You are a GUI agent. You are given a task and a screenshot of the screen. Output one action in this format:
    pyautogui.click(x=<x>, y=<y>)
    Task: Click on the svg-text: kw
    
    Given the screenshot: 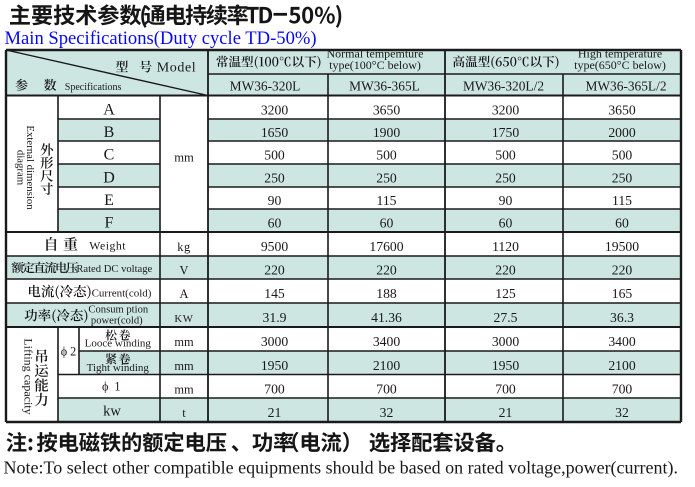 What is the action you would take?
    pyautogui.click(x=112, y=412)
    